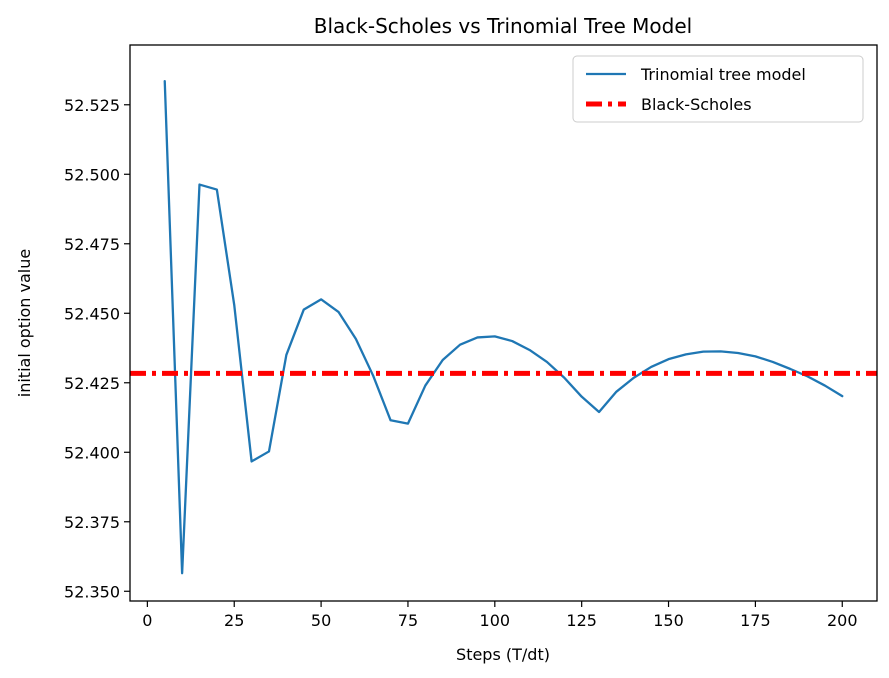  I want to click on x-tick-label: 0, so click(147, 620).